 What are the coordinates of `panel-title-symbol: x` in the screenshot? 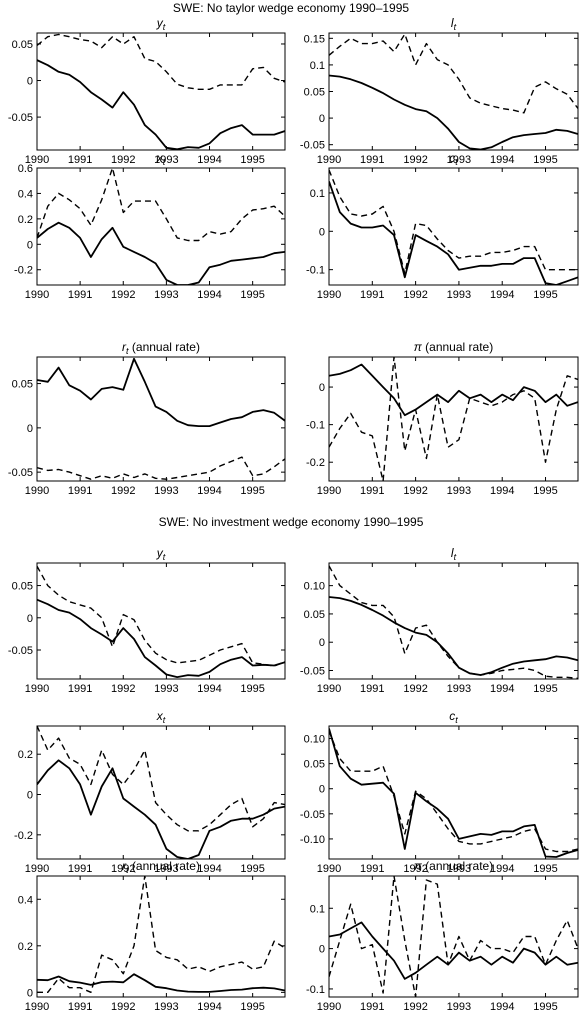 It's located at (160, 158).